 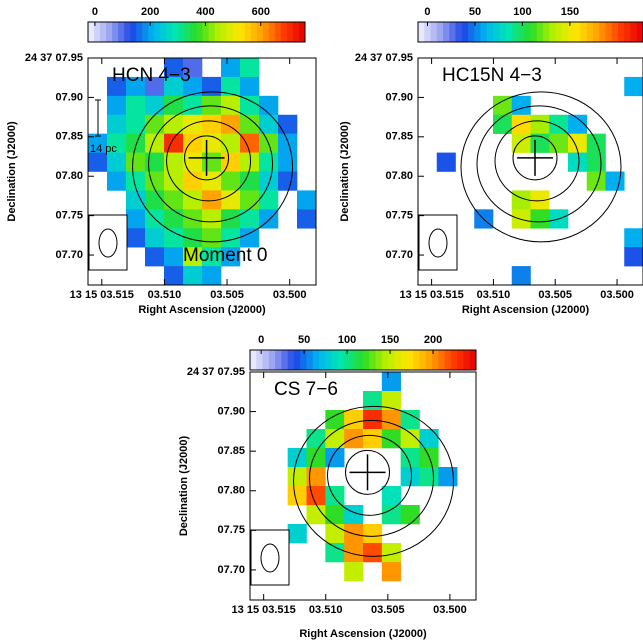 I want to click on colorbar-tick-label: 0, so click(x=95, y=12).